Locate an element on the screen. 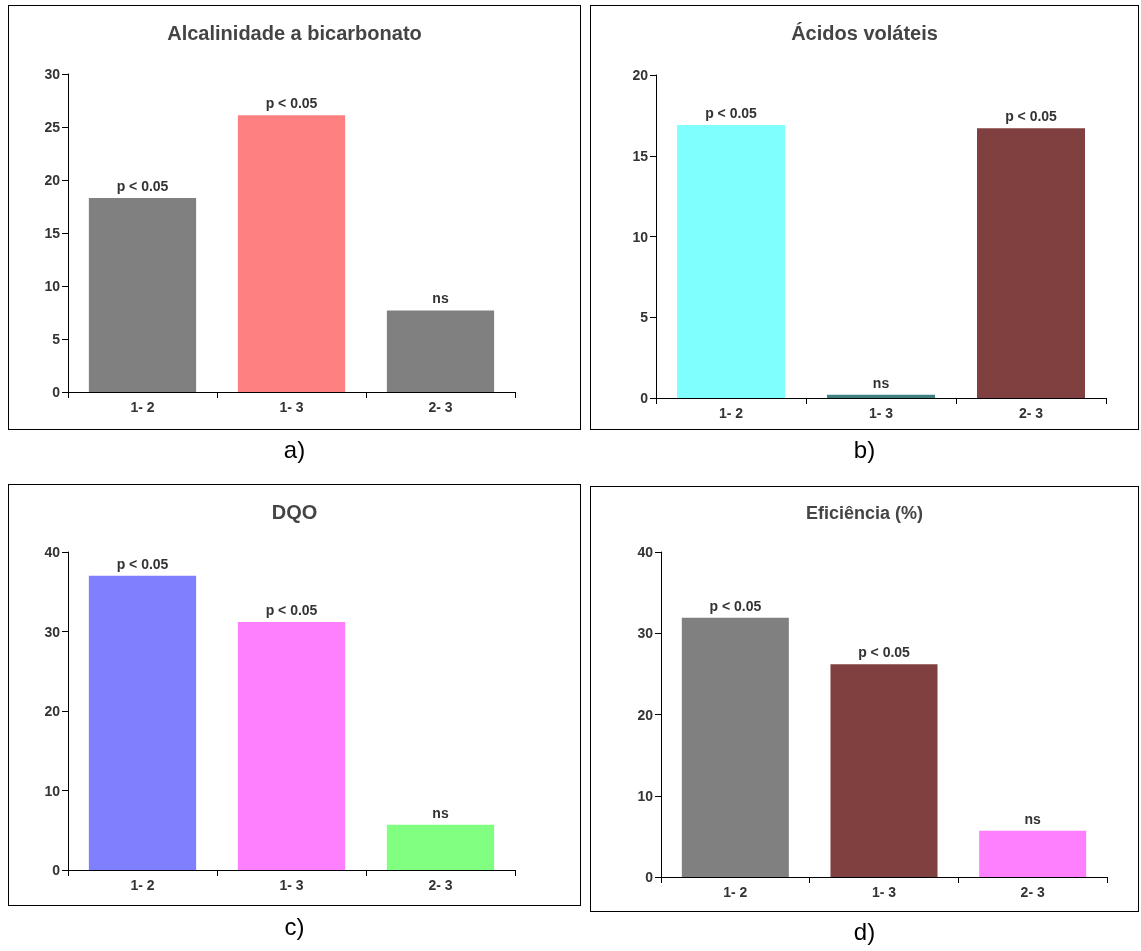 Image resolution: width=1141 pixels, height=951 pixels. y-tick-label: 25 is located at coordinates (52, 127).